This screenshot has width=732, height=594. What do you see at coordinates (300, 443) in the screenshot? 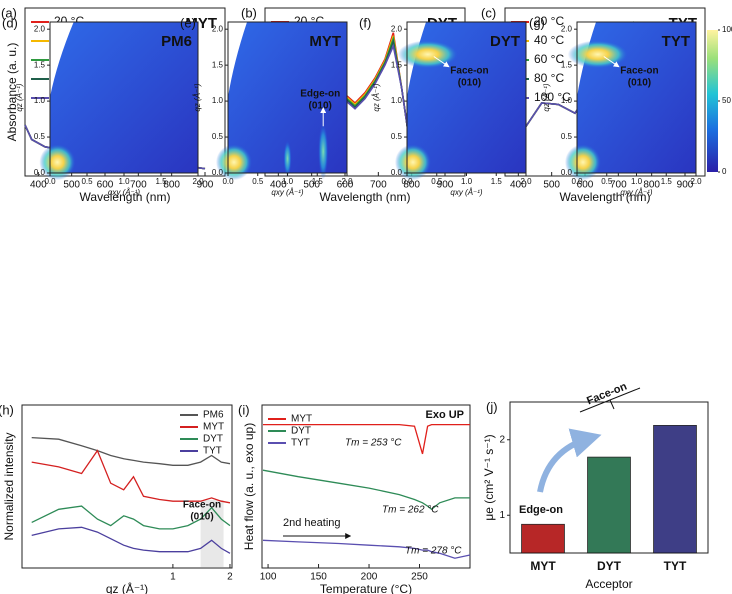
I see `legend-label: TYT` at bounding box center [300, 443].